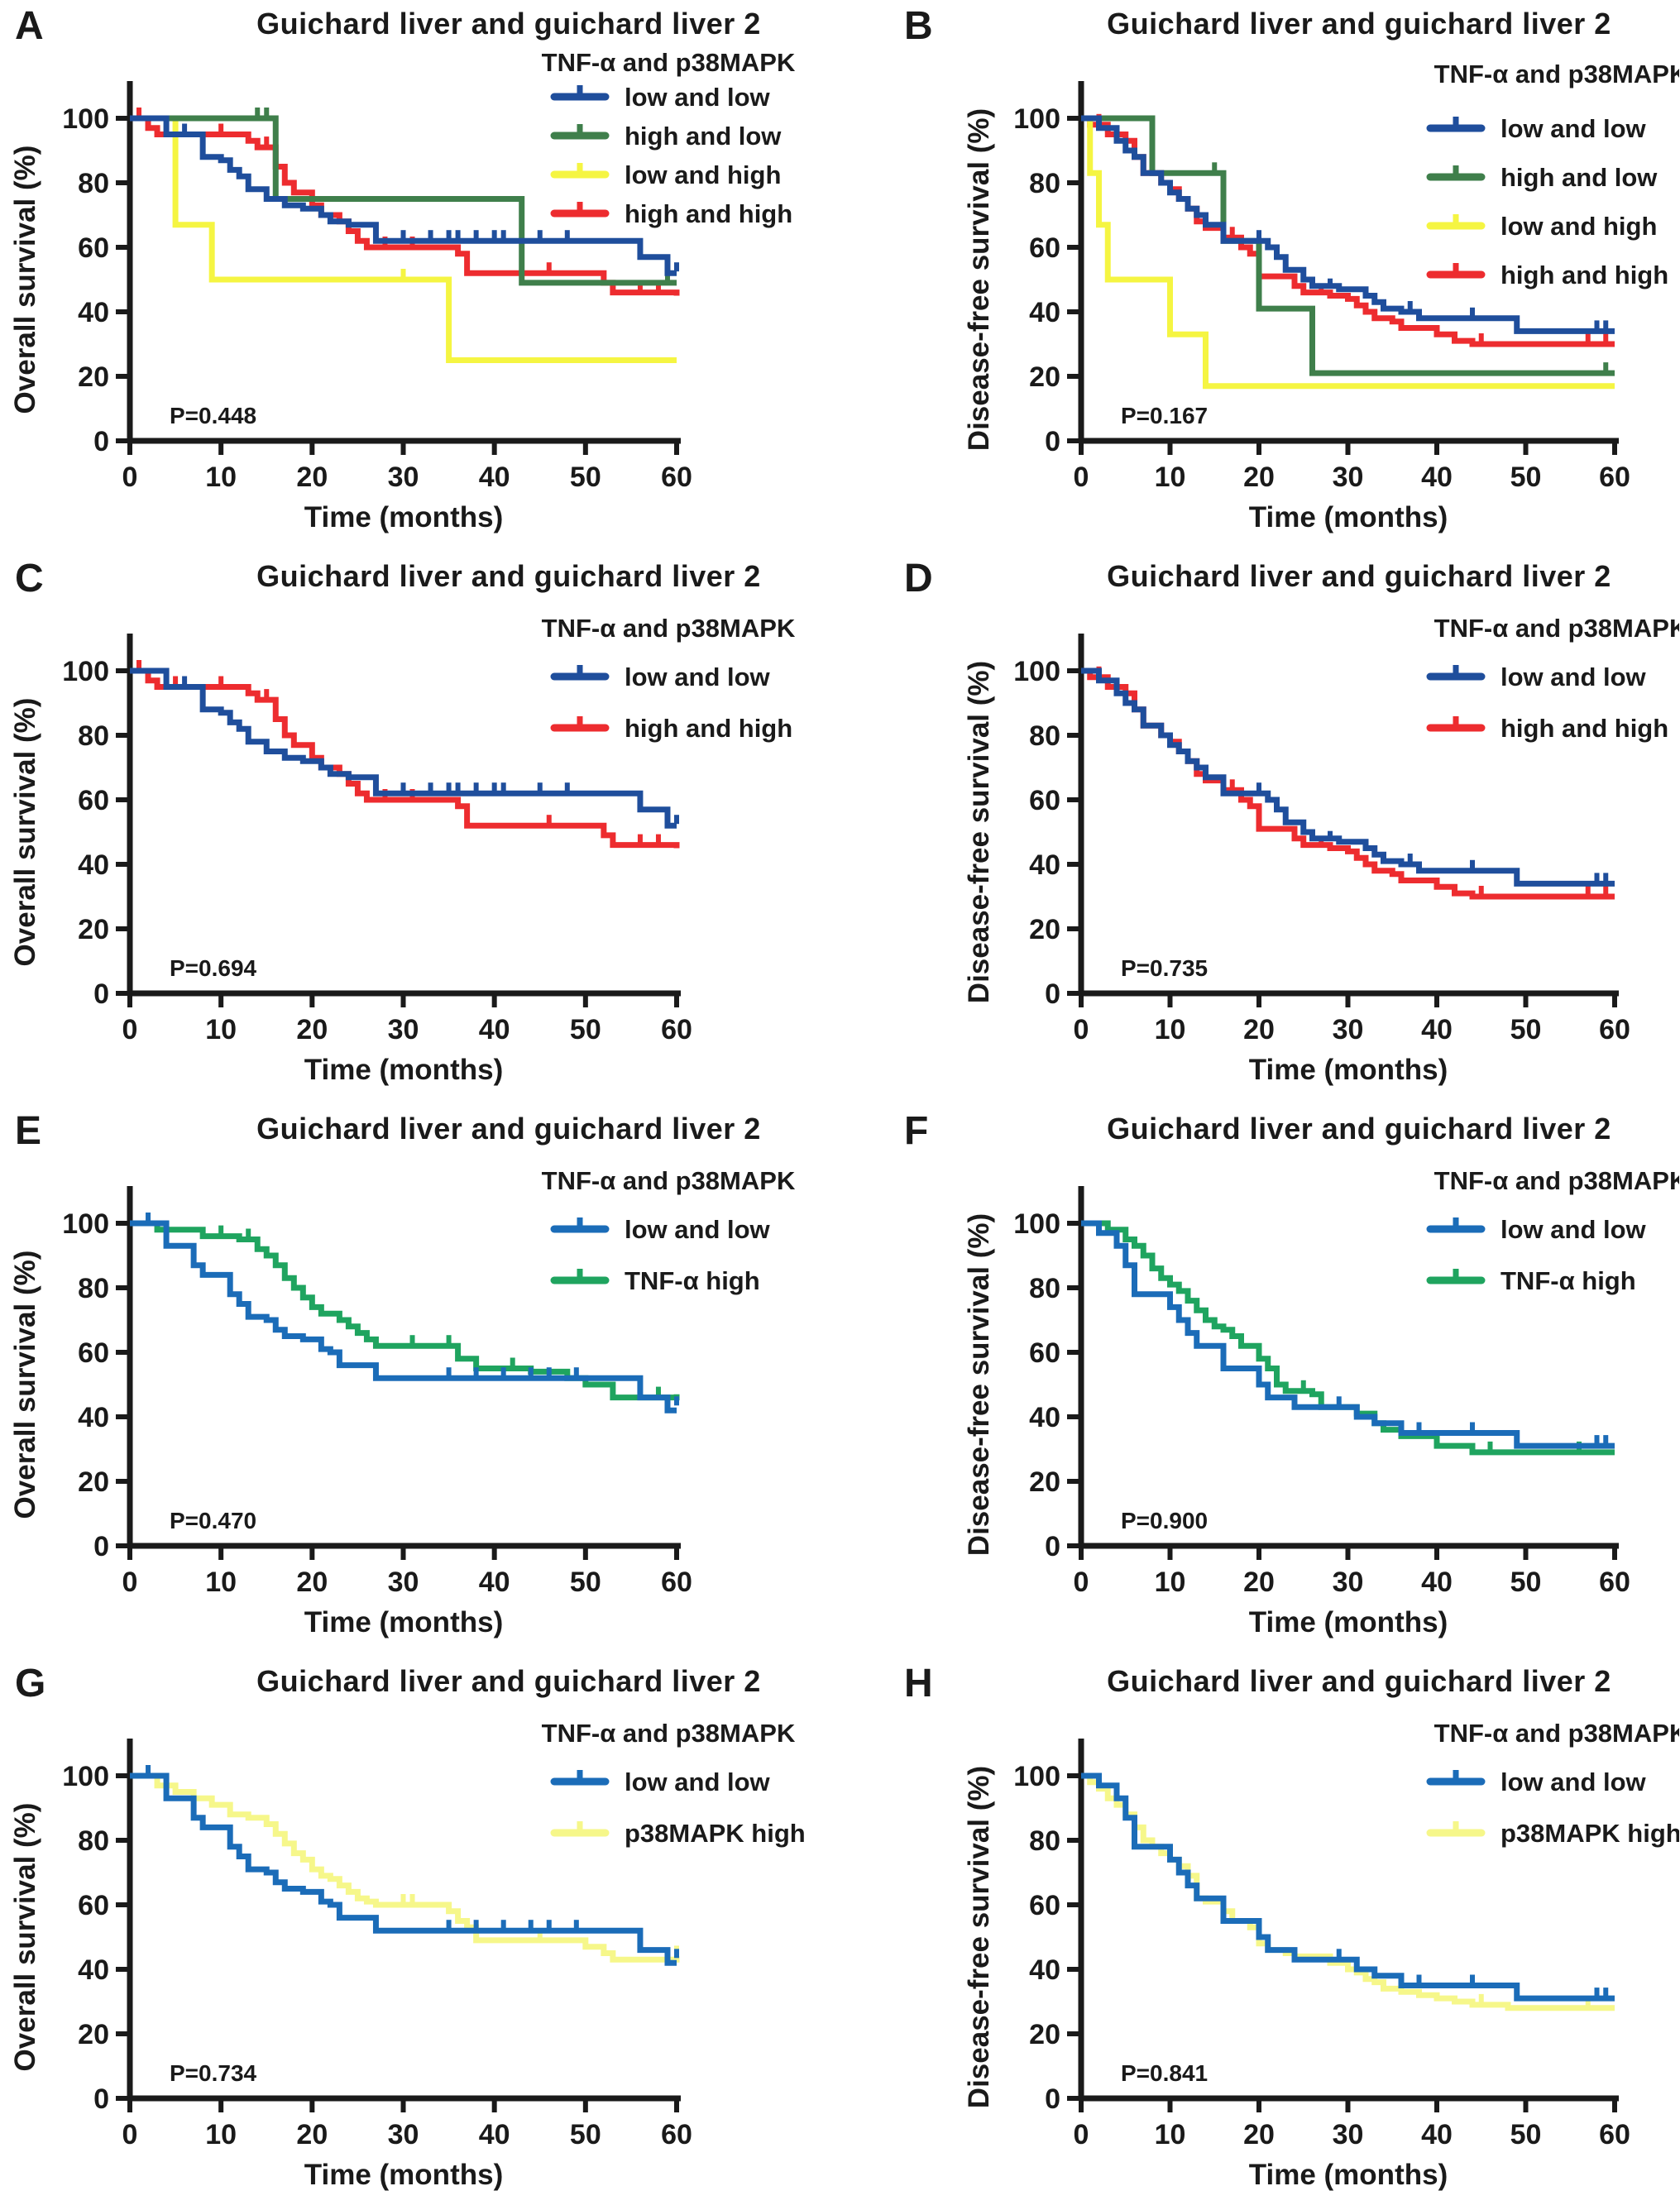 The width and height of the screenshot is (1680, 2210). What do you see at coordinates (28, 1131) in the screenshot?
I see `panel-letter: E` at bounding box center [28, 1131].